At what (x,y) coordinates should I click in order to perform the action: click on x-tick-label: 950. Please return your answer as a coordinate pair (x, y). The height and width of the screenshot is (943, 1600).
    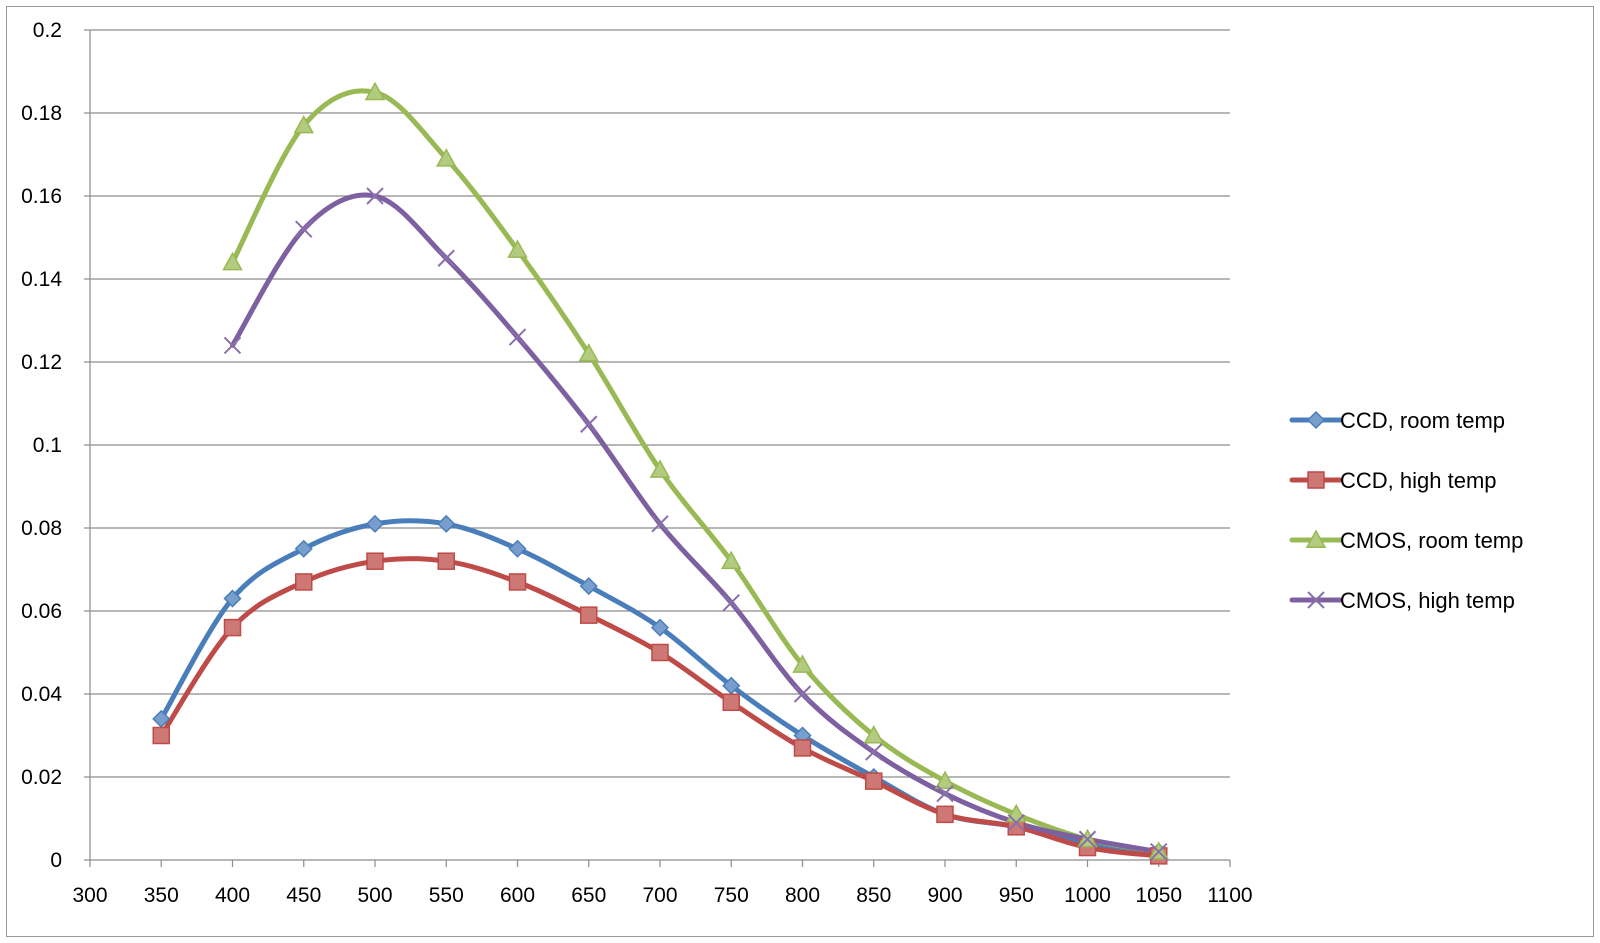
    Looking at the image, I should click on (1016, 895).